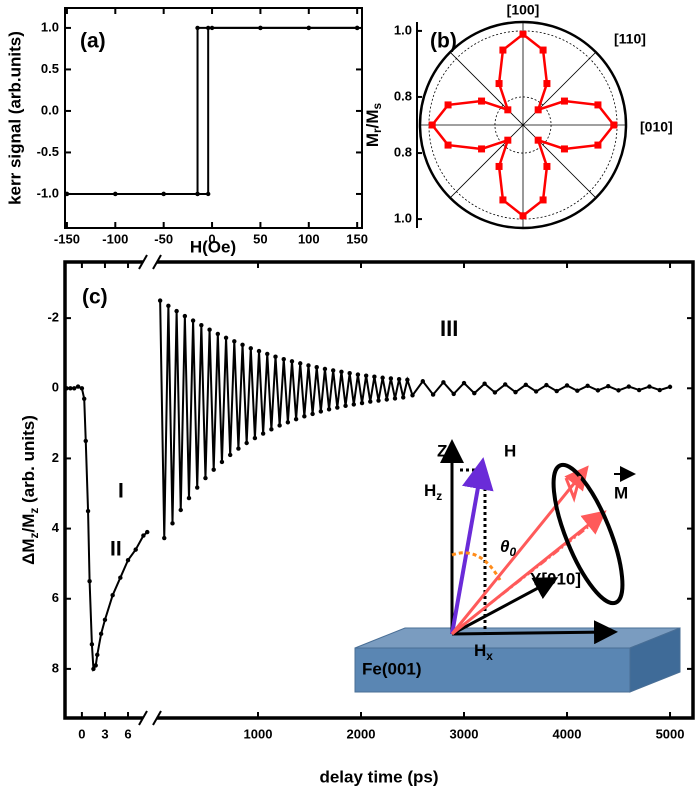 This screenshot has height=797, width=700. What do you see at coordinates (512, 552) in the screenshot?
I see `label-part: 0` at bounding box center [512, 552].